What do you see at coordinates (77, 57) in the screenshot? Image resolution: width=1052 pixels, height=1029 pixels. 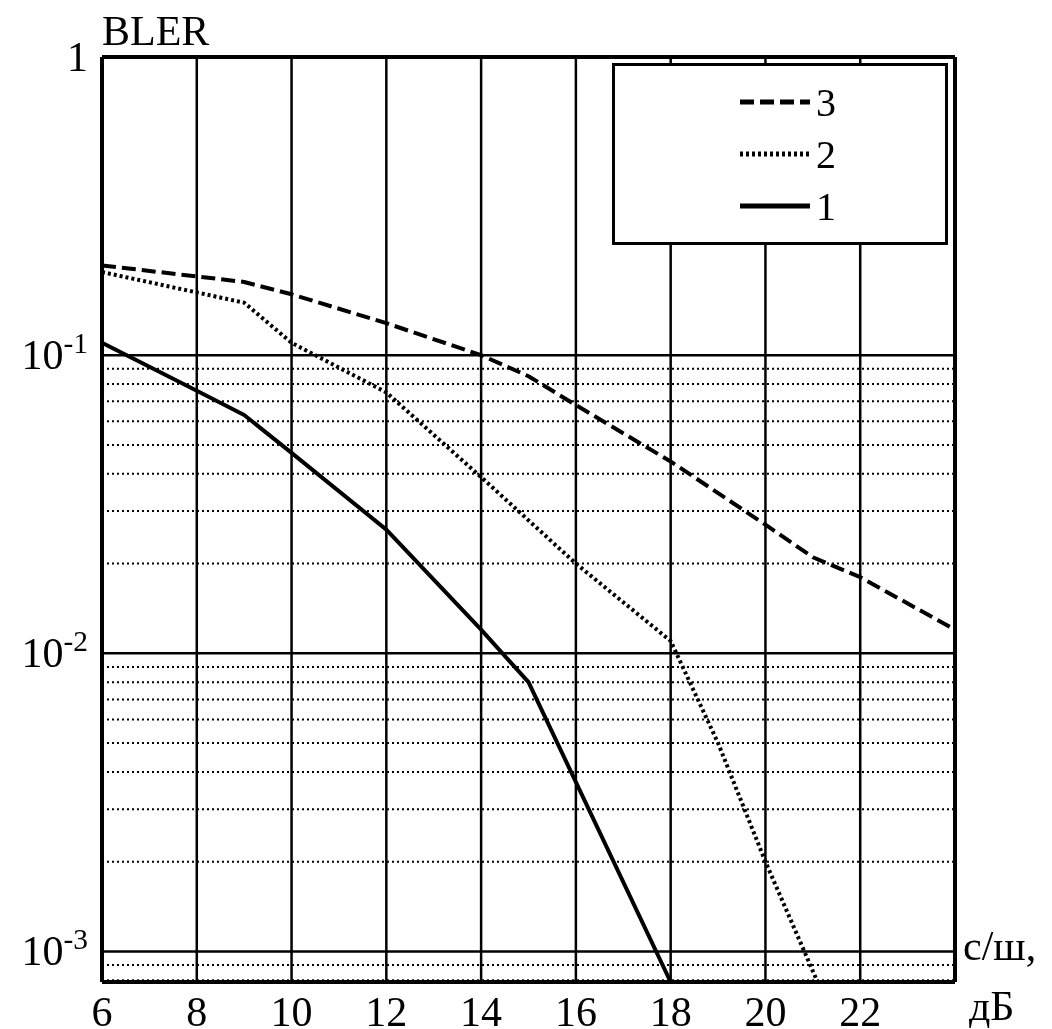 I see `y-tick-label: 1` at bounding box center [77, 57].